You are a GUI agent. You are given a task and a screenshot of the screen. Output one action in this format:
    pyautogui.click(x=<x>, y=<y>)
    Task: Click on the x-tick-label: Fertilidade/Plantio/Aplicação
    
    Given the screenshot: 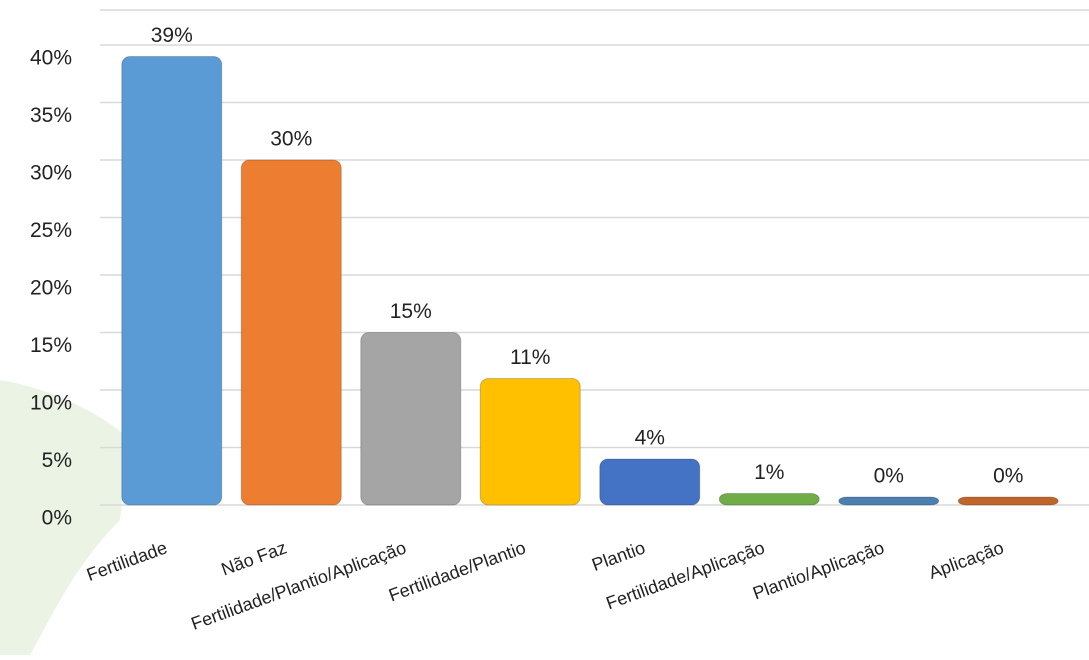 What is the action you would take?
    pyautogui.click(x=298, y=585)
    